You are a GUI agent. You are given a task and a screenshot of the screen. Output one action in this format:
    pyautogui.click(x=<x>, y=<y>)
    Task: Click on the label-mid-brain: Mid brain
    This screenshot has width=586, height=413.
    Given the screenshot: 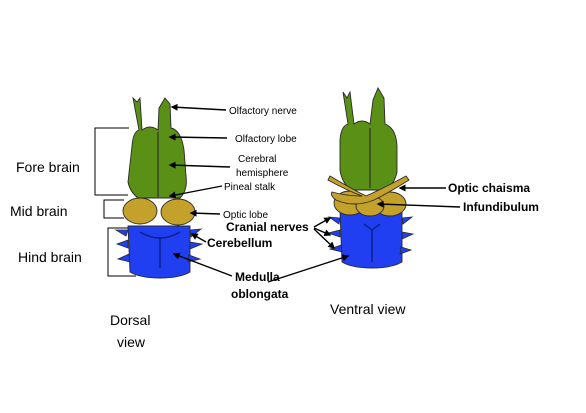 What is the action you would take?
    pyautogui.click(x=39, y=211)
    